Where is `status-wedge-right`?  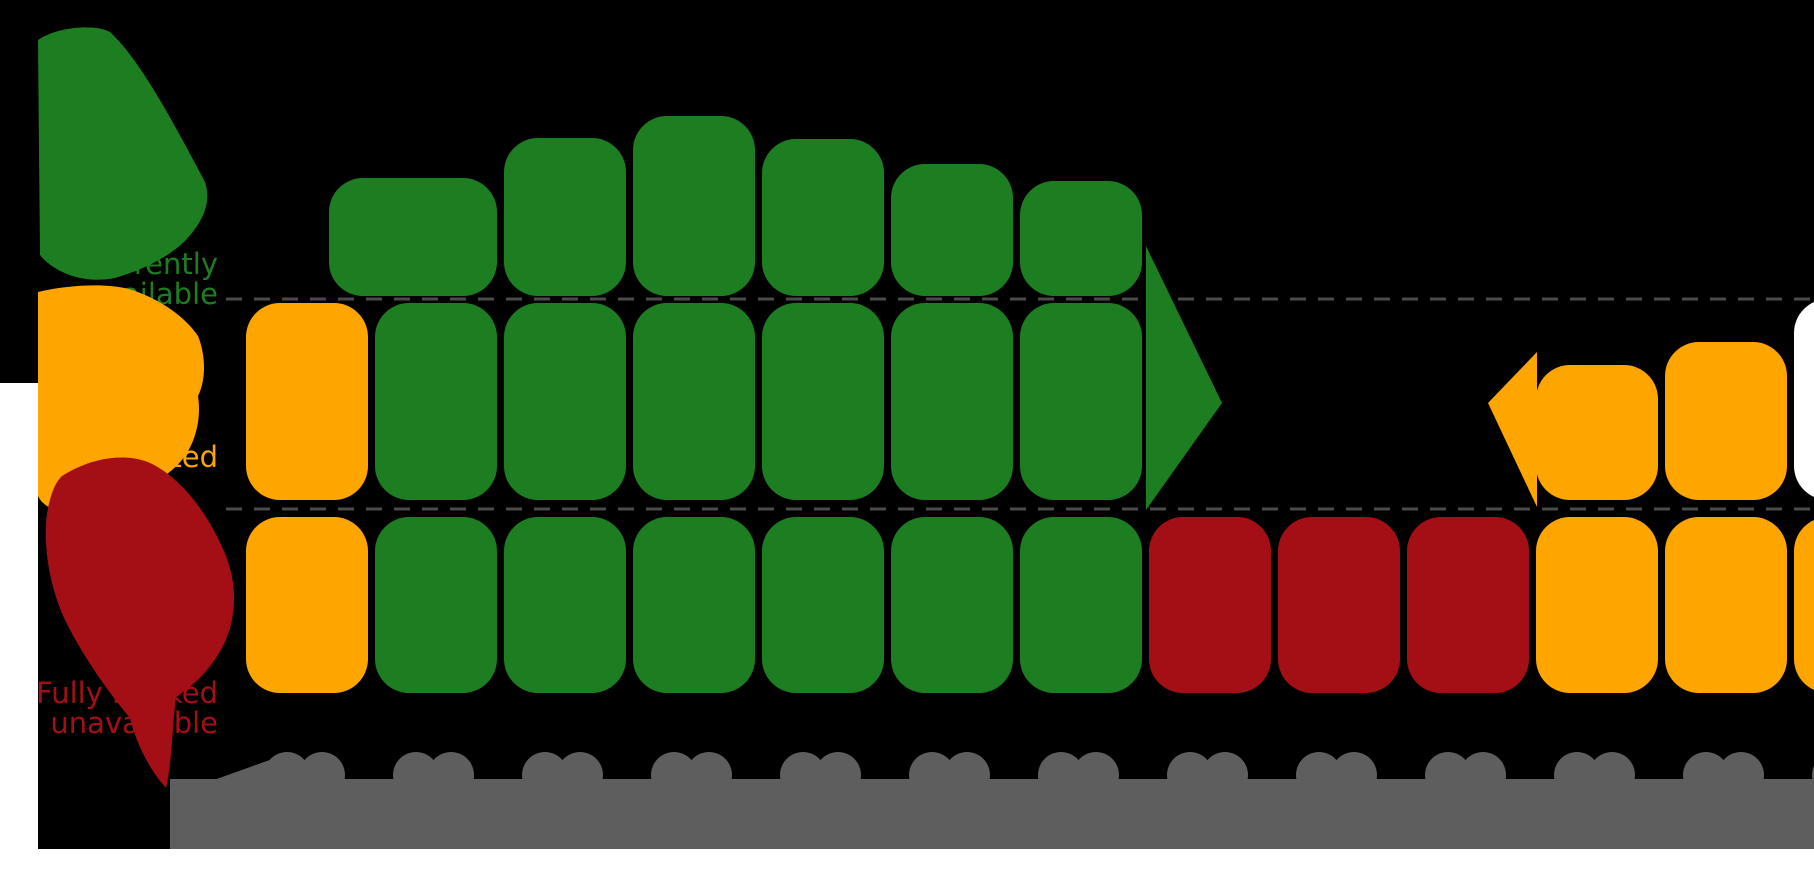
status-wedge-right is located at coordinates (1184, 378).